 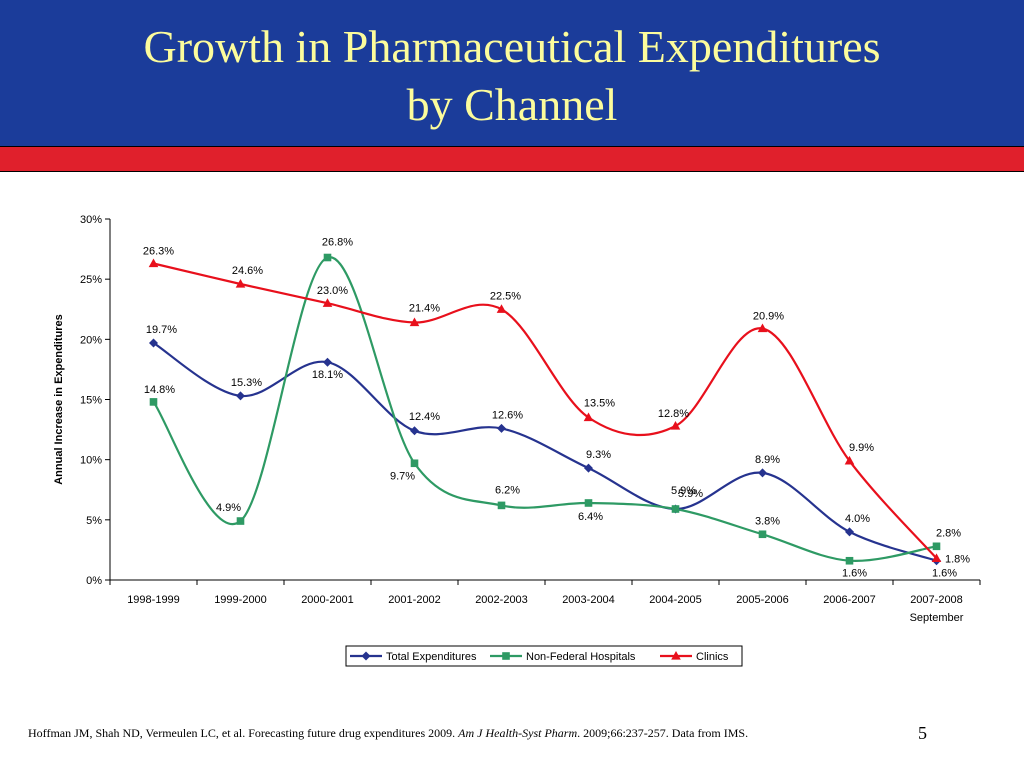 What do you see at coordinates (948, 533) in the screenshot?
I see `data-label: 2.8%` at bounding box center [948, 533].